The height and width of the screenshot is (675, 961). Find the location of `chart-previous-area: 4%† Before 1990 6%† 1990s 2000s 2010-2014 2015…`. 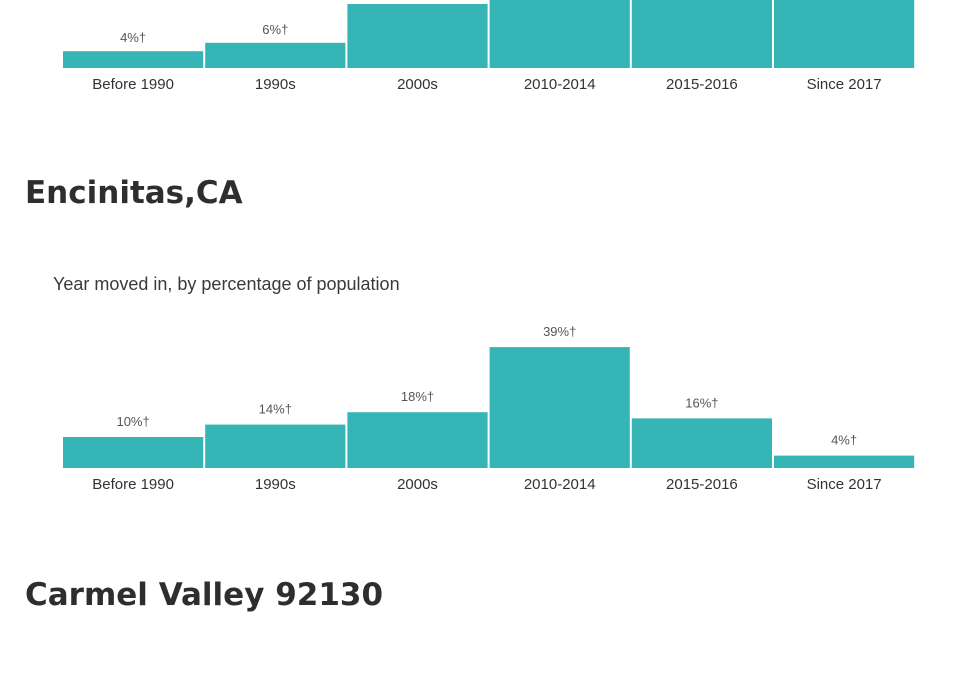

chart-previous-area: 4%† Before 1990 6%† 1990s 2000s 2010-2014 2015… is located at coordinates (489, 46).